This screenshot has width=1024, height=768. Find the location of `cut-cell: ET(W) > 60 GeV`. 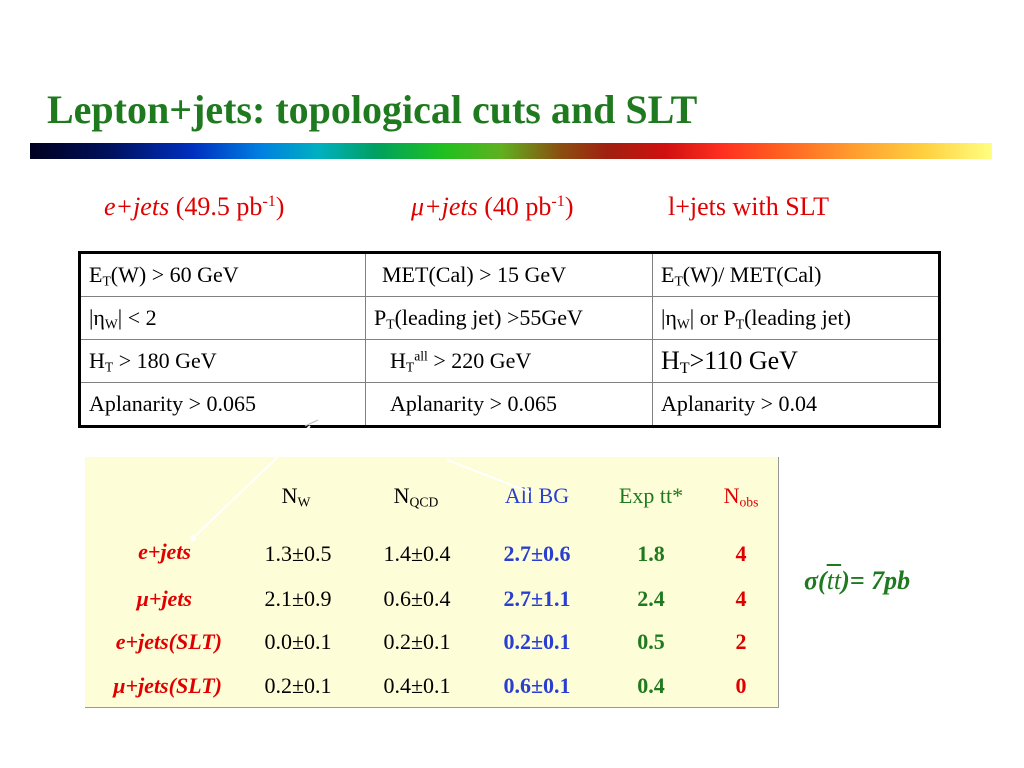

cut-cell: ET(W) > 60 GeV is located at coordinates (222, 274).